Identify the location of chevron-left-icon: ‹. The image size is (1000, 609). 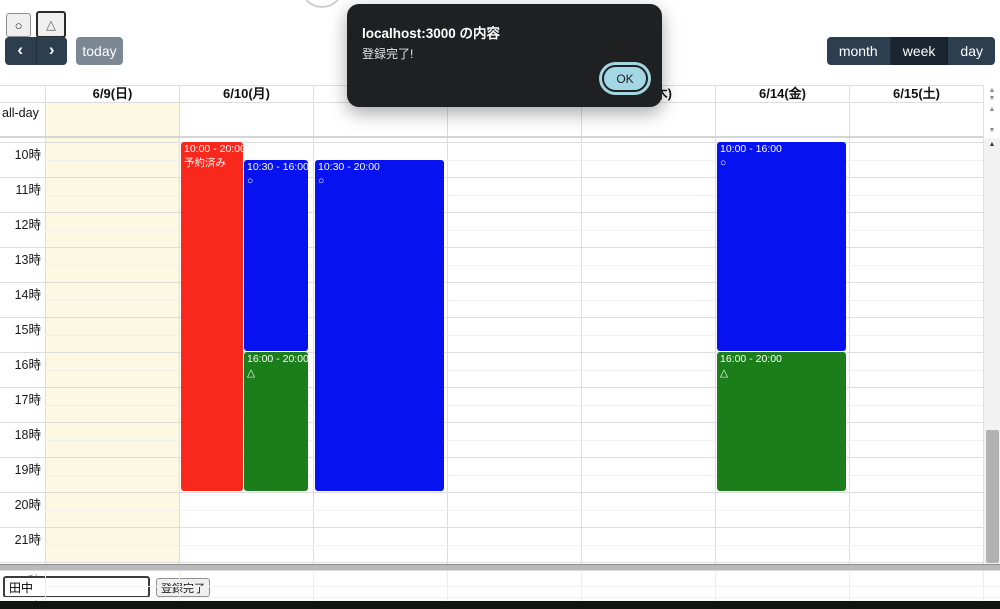
(20, 49).